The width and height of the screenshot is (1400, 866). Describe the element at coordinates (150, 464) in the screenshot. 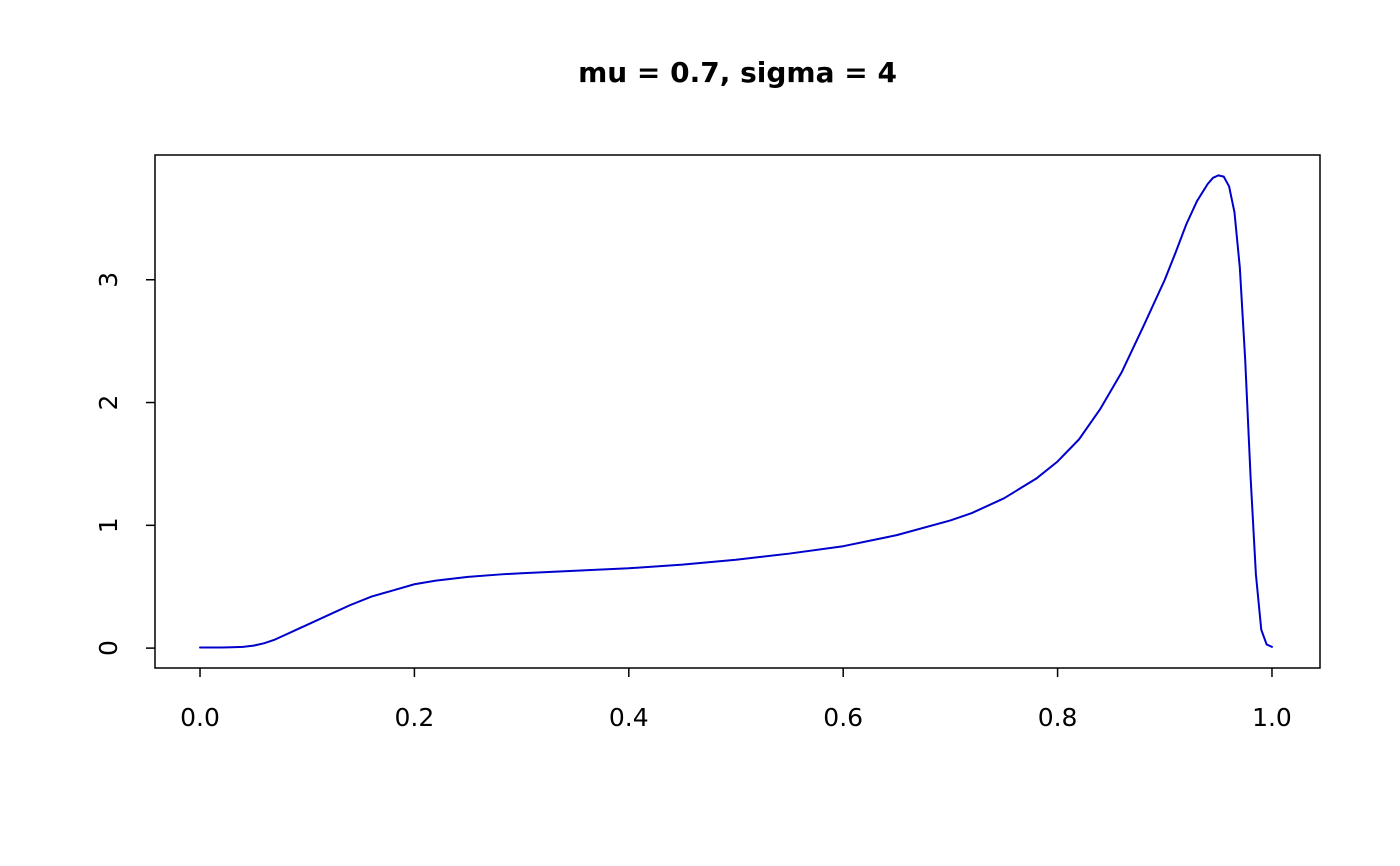

I see `y-axis-ticks` at that location.